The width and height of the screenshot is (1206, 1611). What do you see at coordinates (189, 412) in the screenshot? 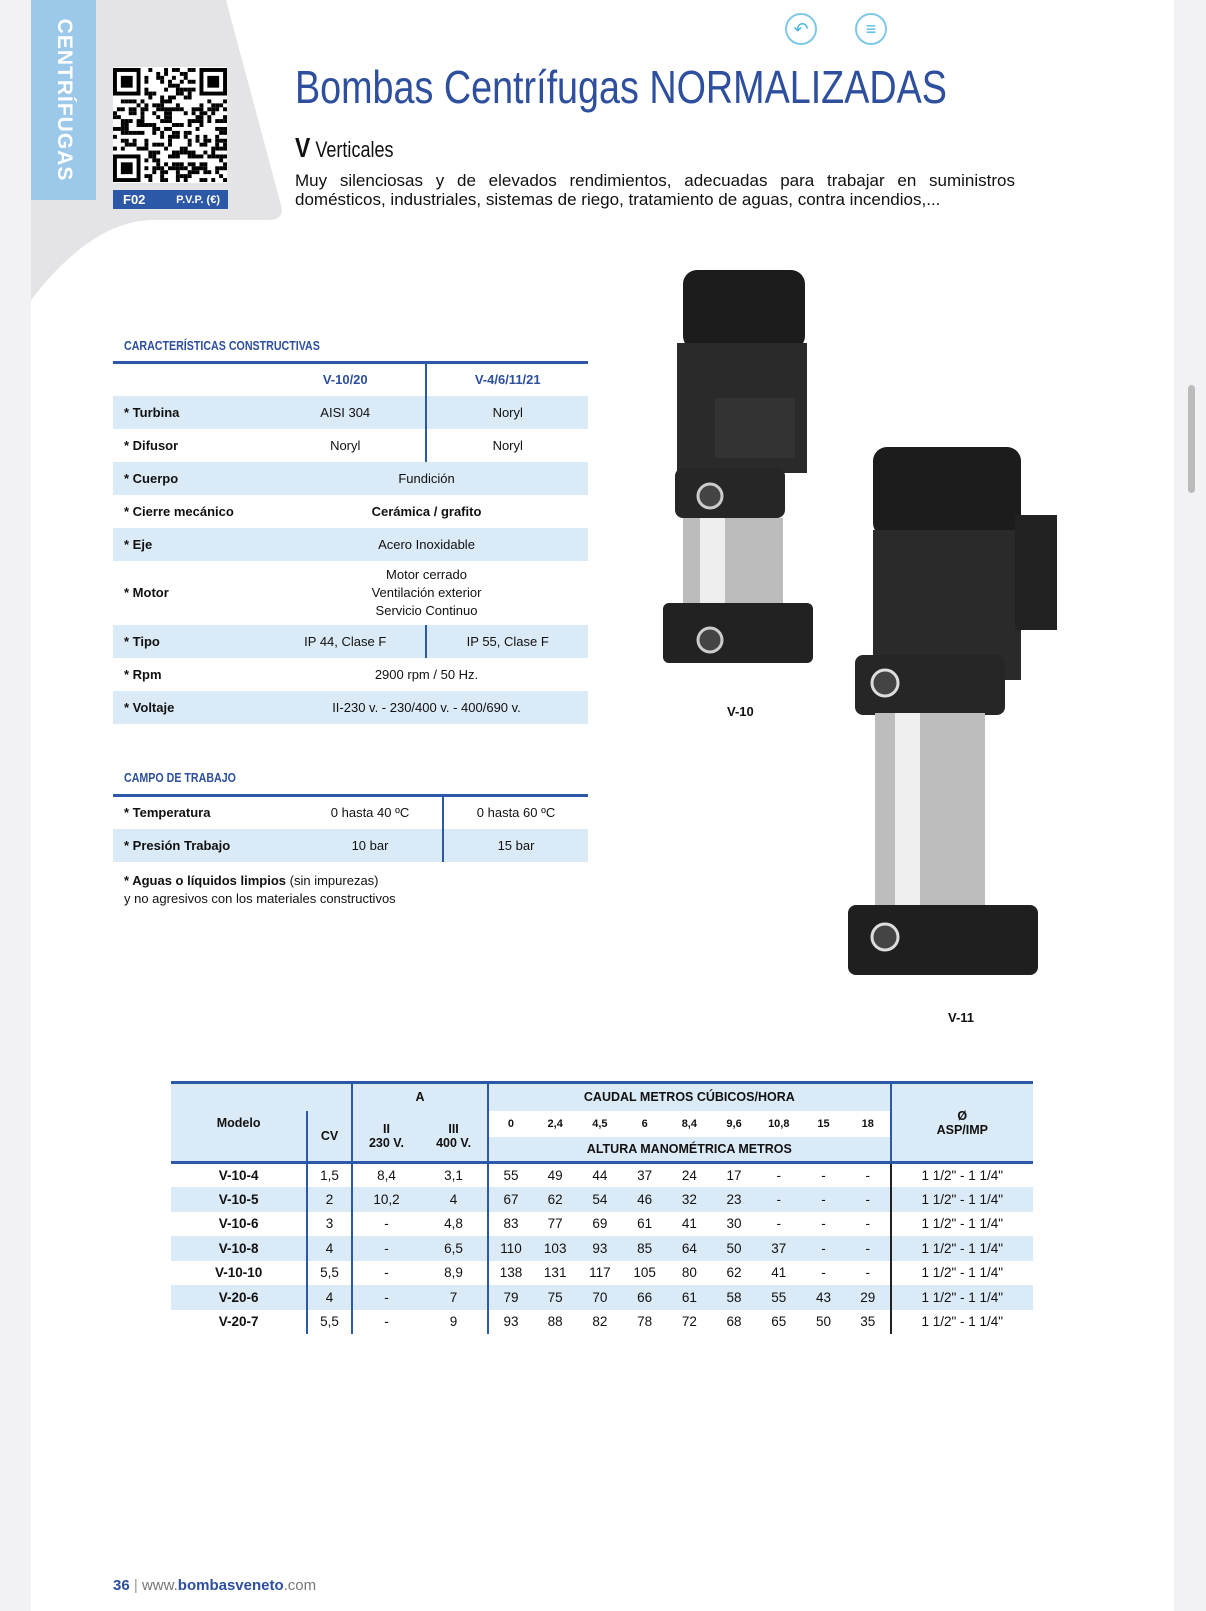
I see `row-label: * Turbina` at bounding box center [189, 412].